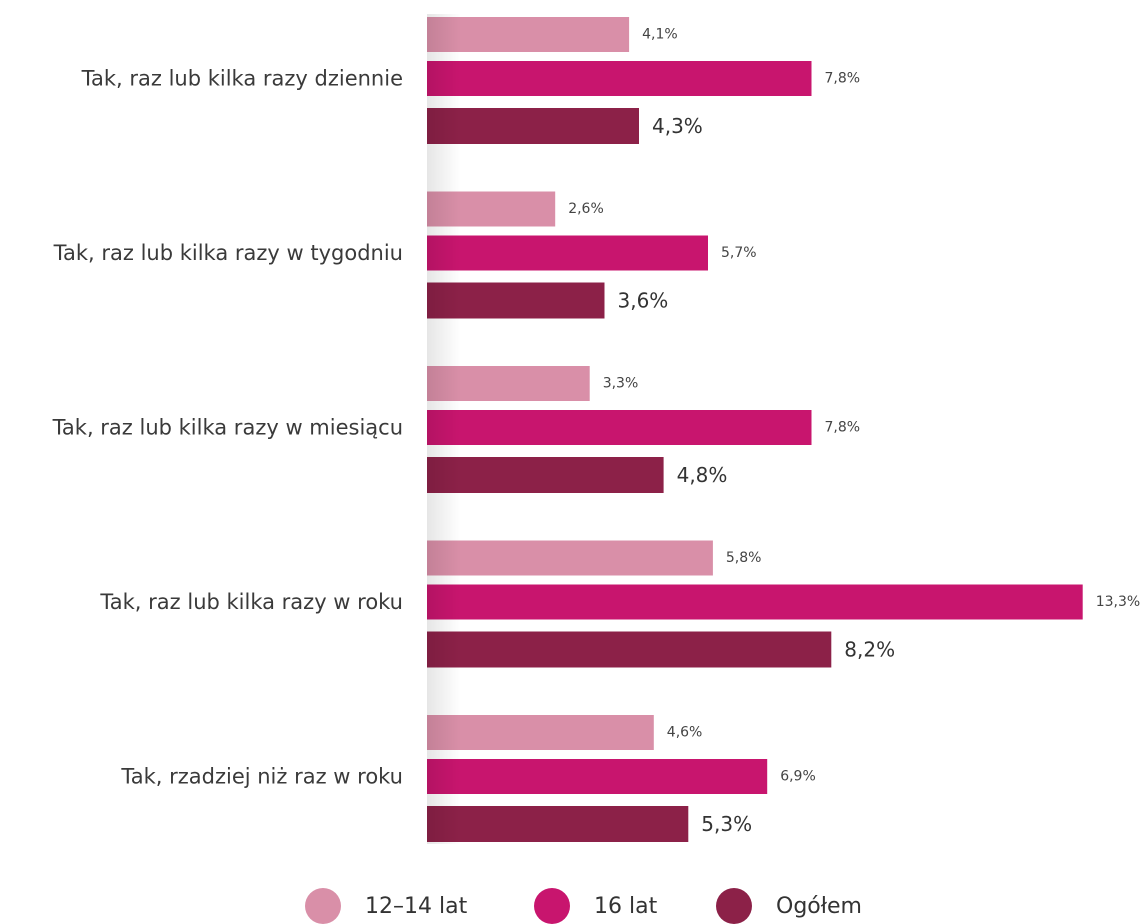  What do you see at coordinates (660, 35) in the screenshot?
I see `value-label-12-14-lat-1: 4,1%` at bounding box center [660, 35].